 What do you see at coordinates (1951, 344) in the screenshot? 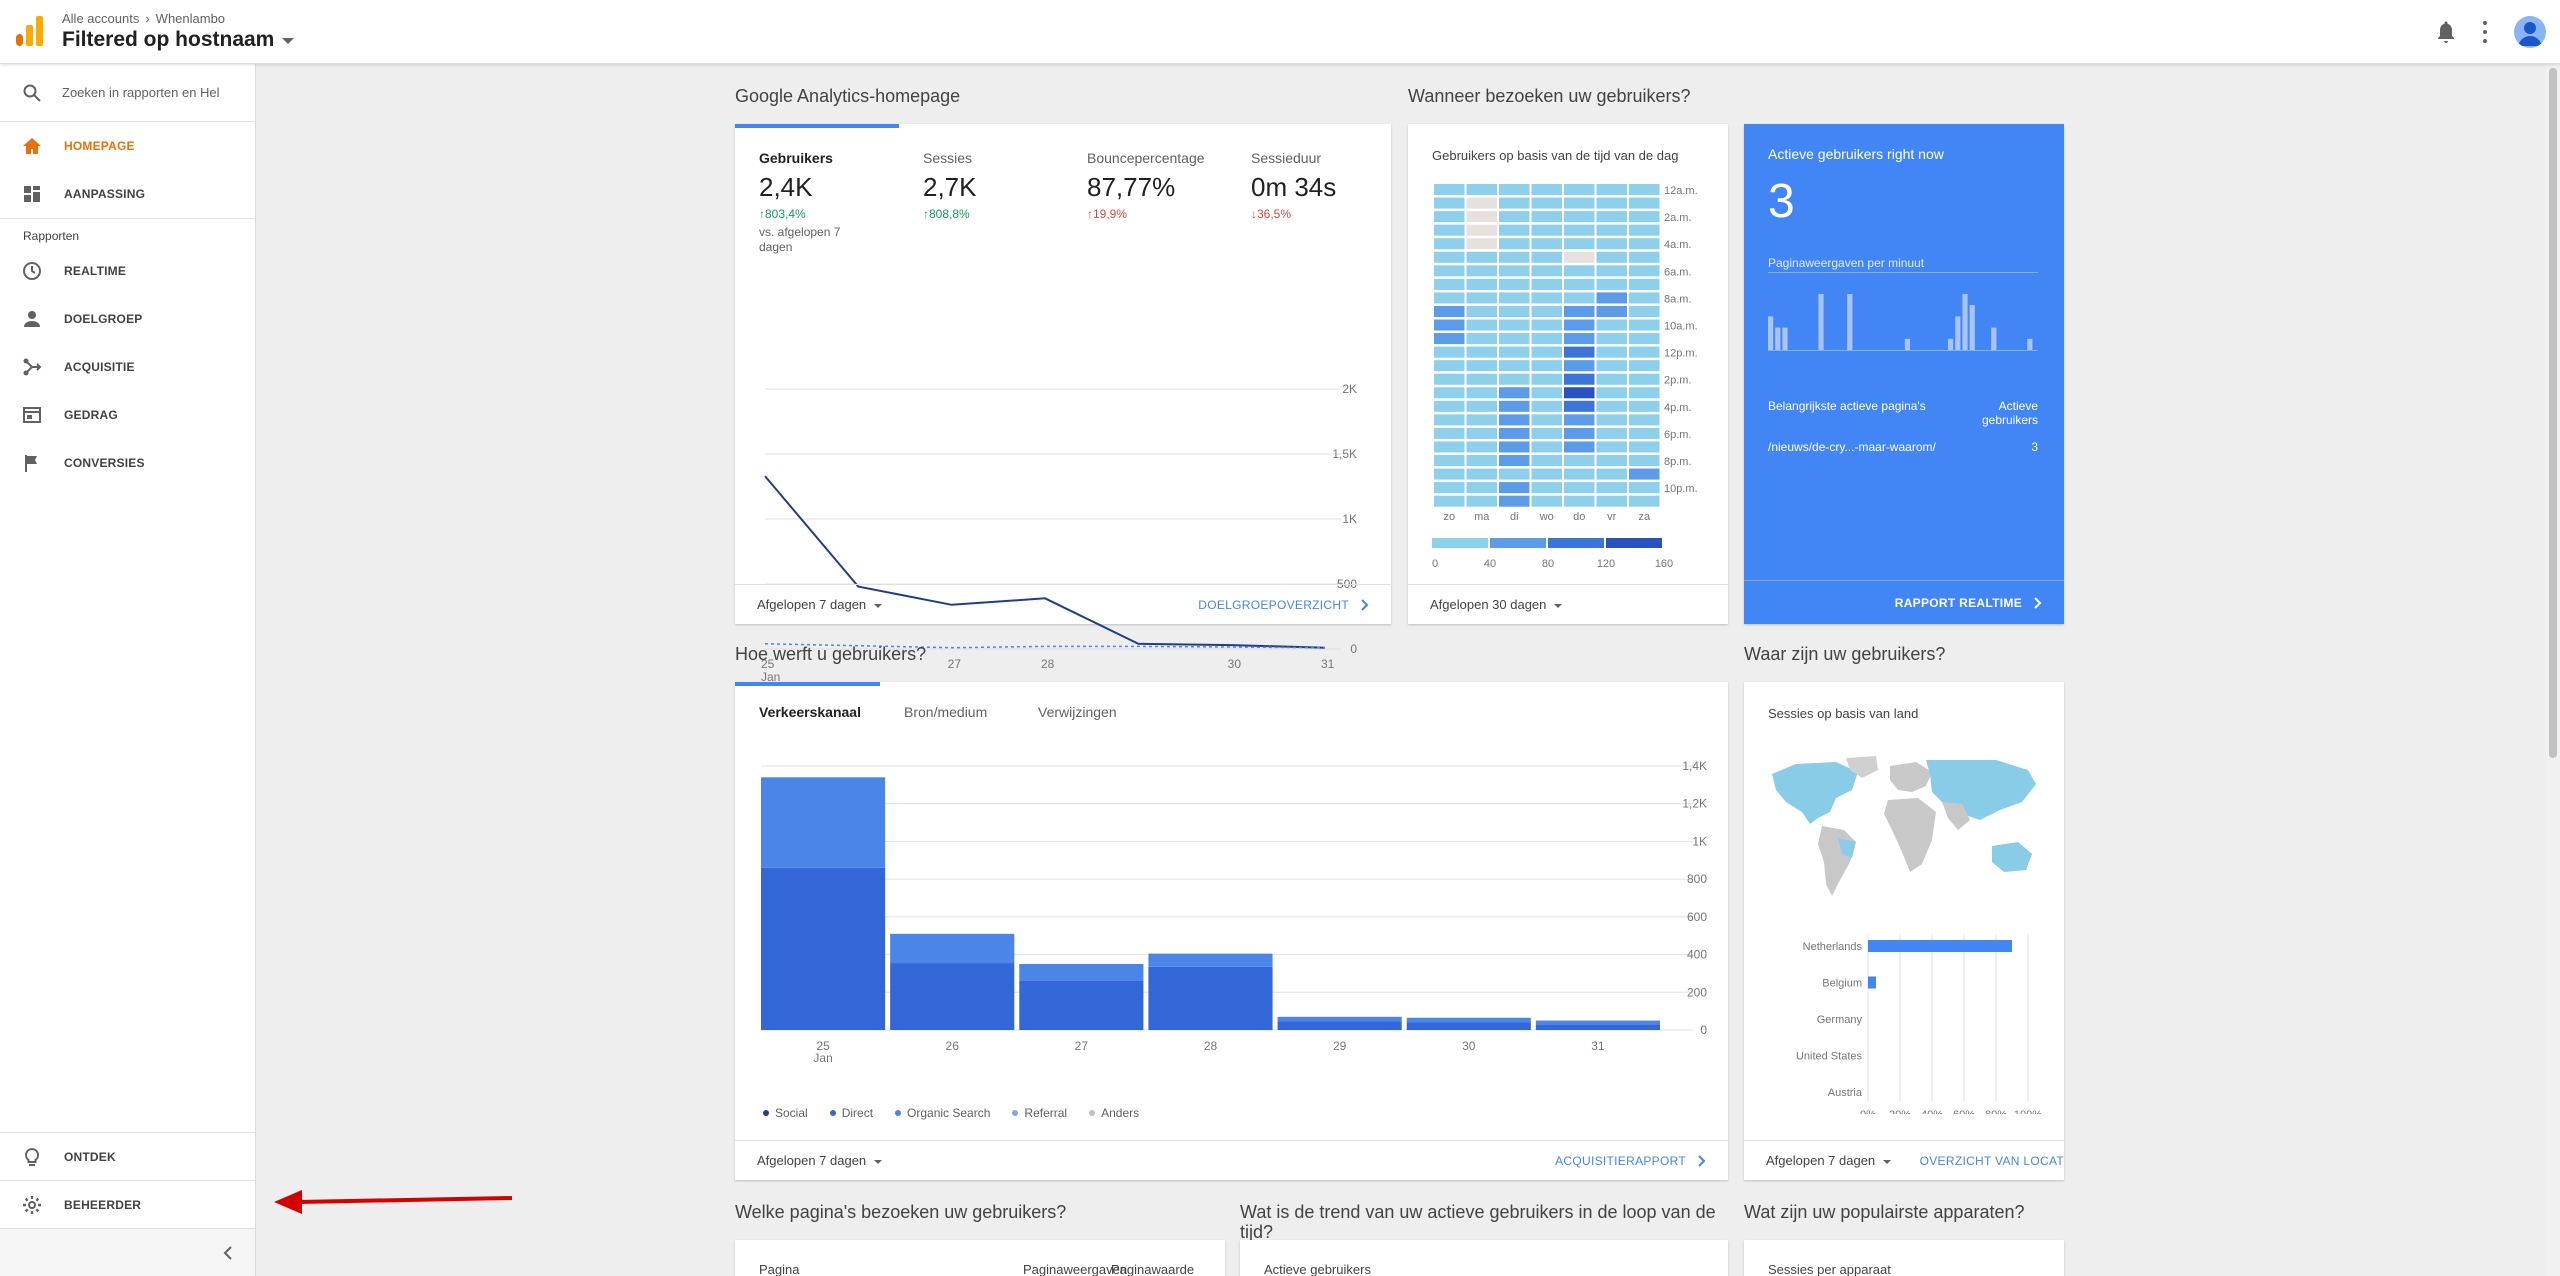
I see `pageview-bar` at bounding box center [1951, 344].